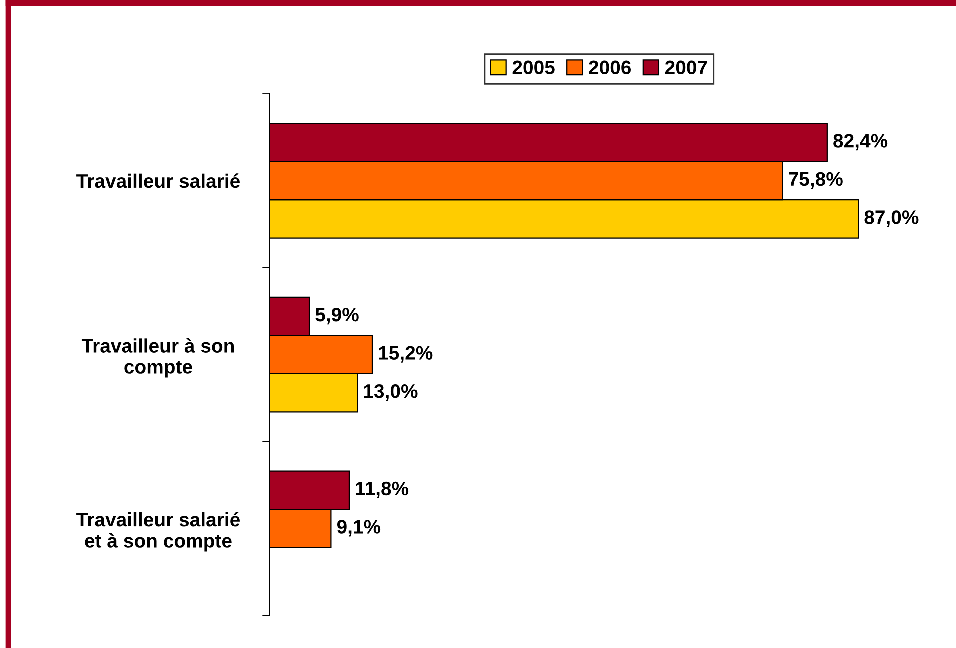  I want to click on data-label: 15,2%, so click(406, 354).